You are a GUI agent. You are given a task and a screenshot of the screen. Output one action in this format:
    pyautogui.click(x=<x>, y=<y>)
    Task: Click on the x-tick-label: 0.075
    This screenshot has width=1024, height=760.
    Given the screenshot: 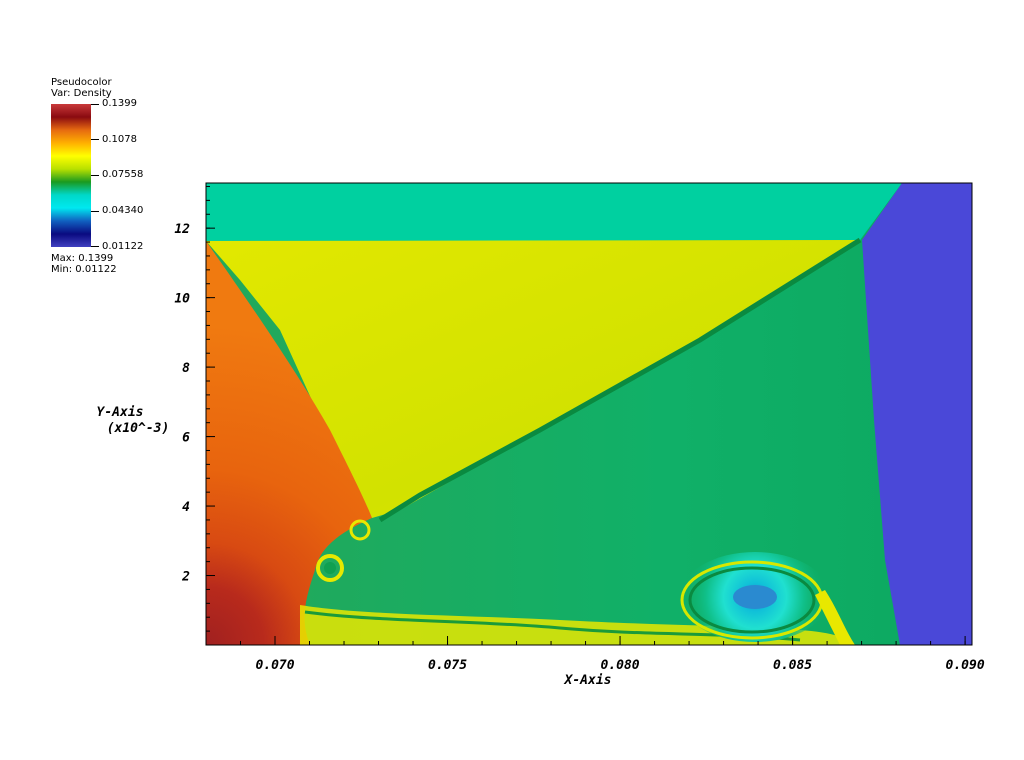 What is the action you would take?
    pyautogui.click(x=447, y=665)
    